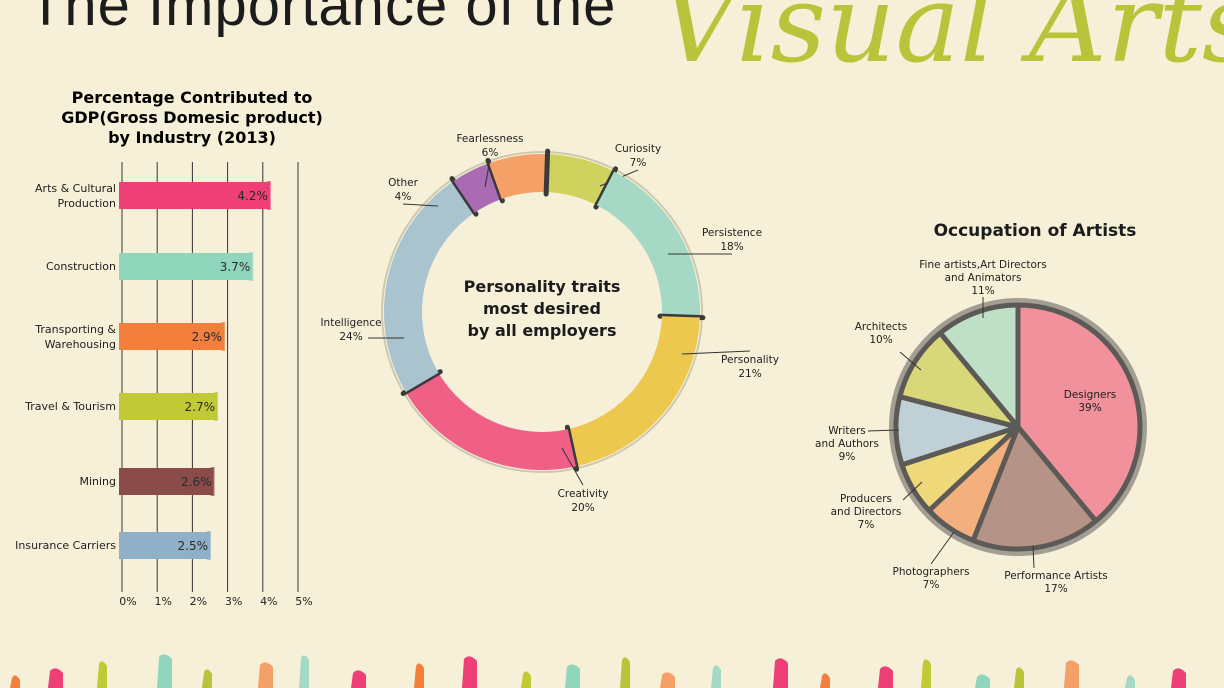 The image size is (1224, 688). I want to click on donut-outline, so click(542, 312).